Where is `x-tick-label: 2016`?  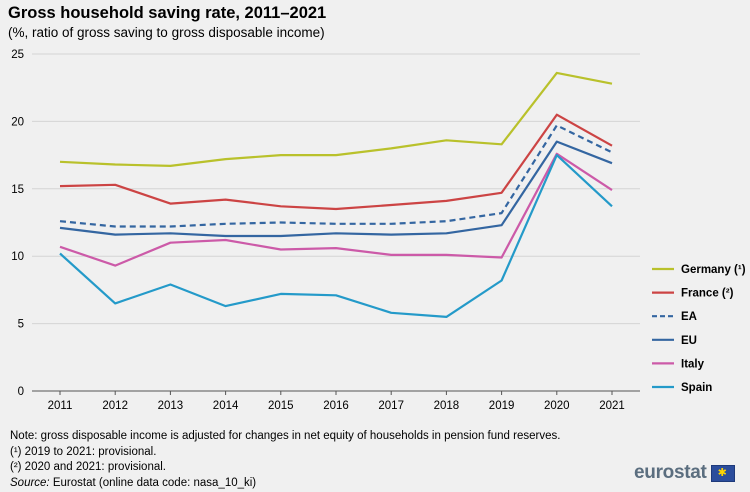 x-tick-label: 2016 is located at coordinates (336, 406).